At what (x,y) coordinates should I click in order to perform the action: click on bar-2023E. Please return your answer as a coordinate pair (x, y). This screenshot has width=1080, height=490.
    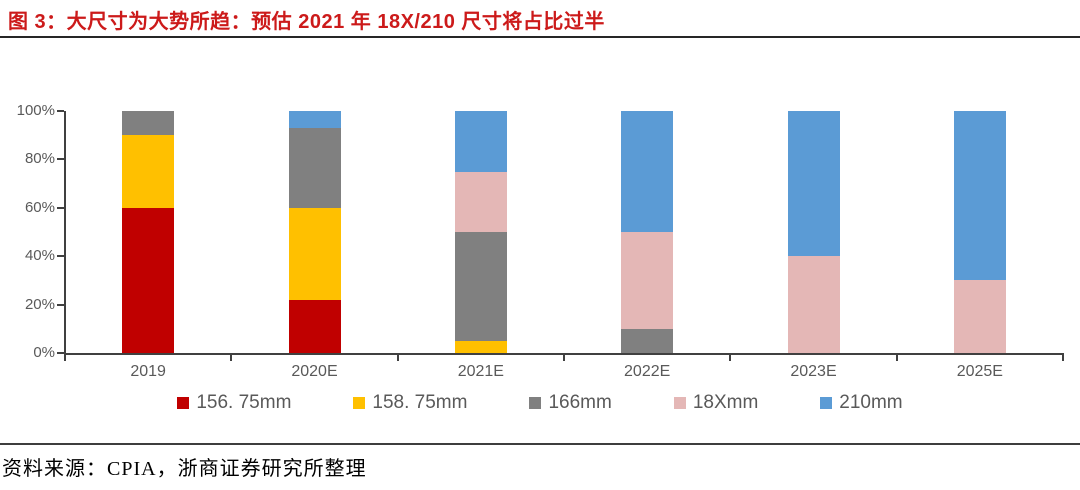
    Looking at the image, I should click on (813, 232).